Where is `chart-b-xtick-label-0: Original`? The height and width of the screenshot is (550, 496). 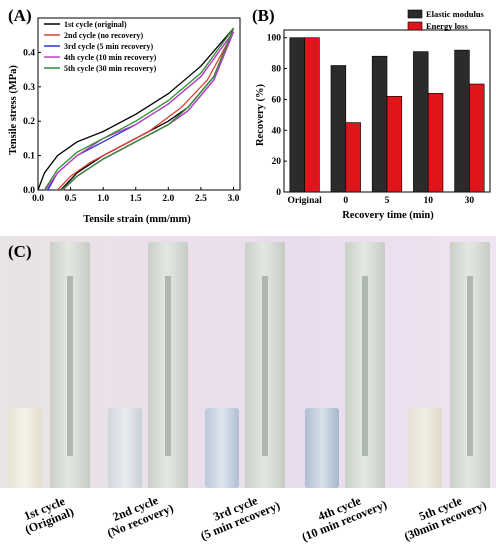
chart-b-xtick-label-0: Original is located at coordinates (304, 201).